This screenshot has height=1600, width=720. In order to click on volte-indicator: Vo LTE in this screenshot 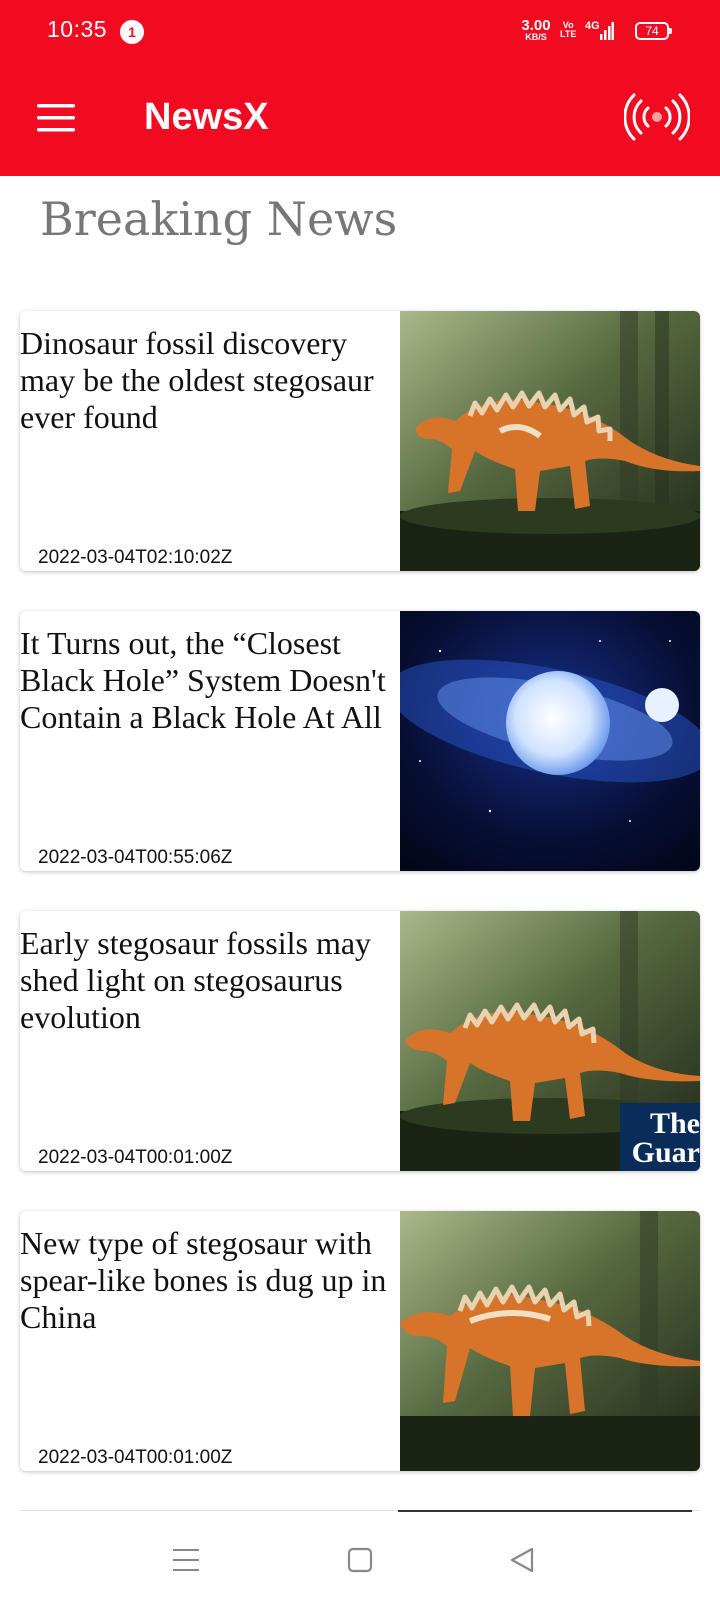, I will do `click(568, 30)`.